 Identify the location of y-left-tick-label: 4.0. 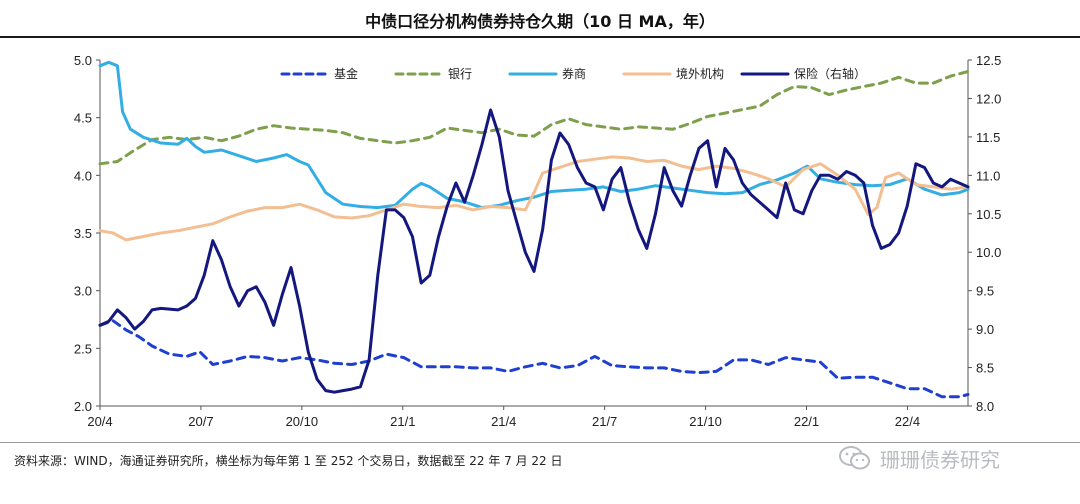
(83, 175).